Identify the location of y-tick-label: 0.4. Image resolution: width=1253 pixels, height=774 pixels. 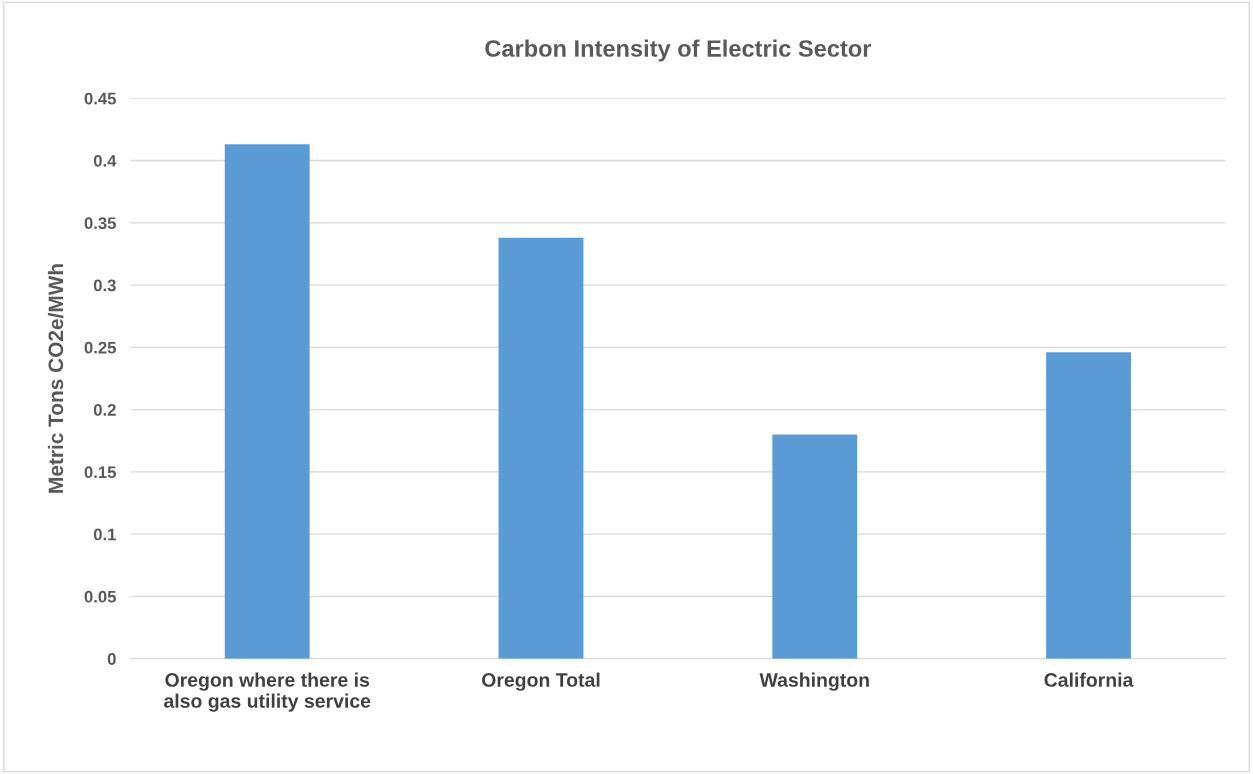
(105, 160).